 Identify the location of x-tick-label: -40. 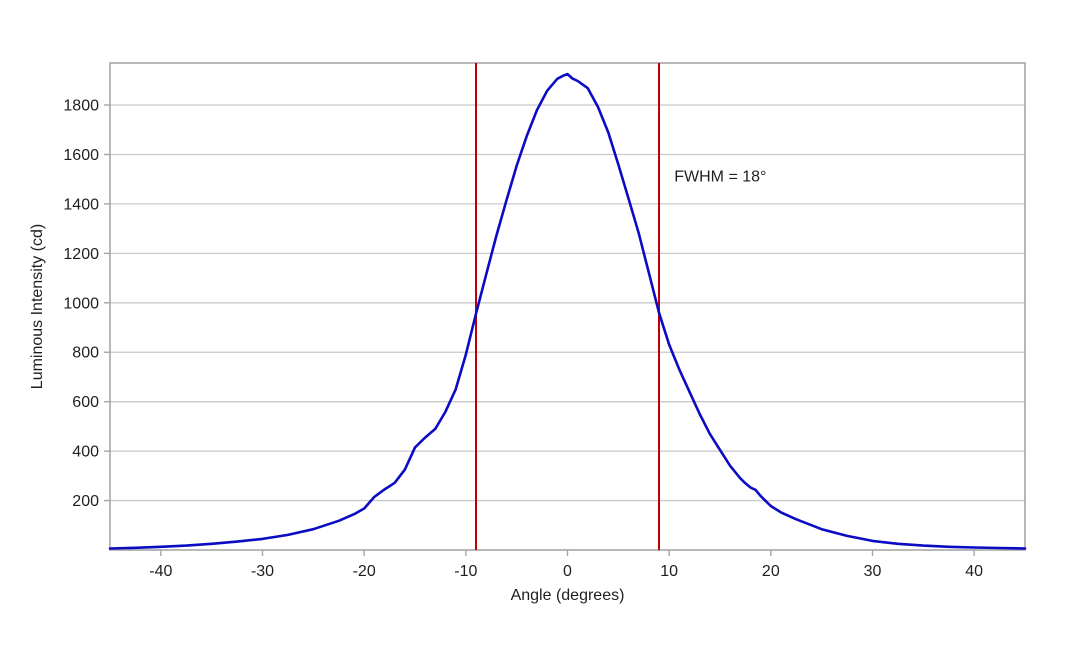
(160, 571).